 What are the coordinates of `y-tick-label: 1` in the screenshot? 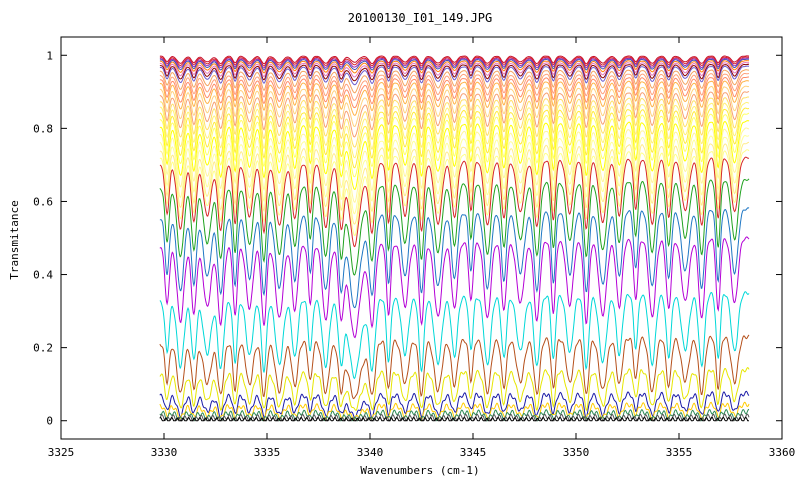 It's located at (49, 55).